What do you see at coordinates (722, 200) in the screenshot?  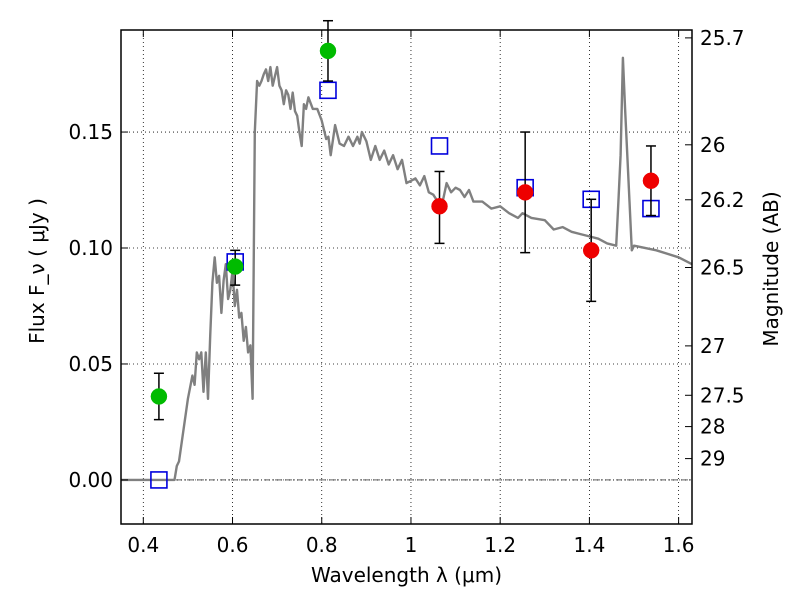 I see `y-right-tick-label: 26.2` at bounding box center [722, 200].